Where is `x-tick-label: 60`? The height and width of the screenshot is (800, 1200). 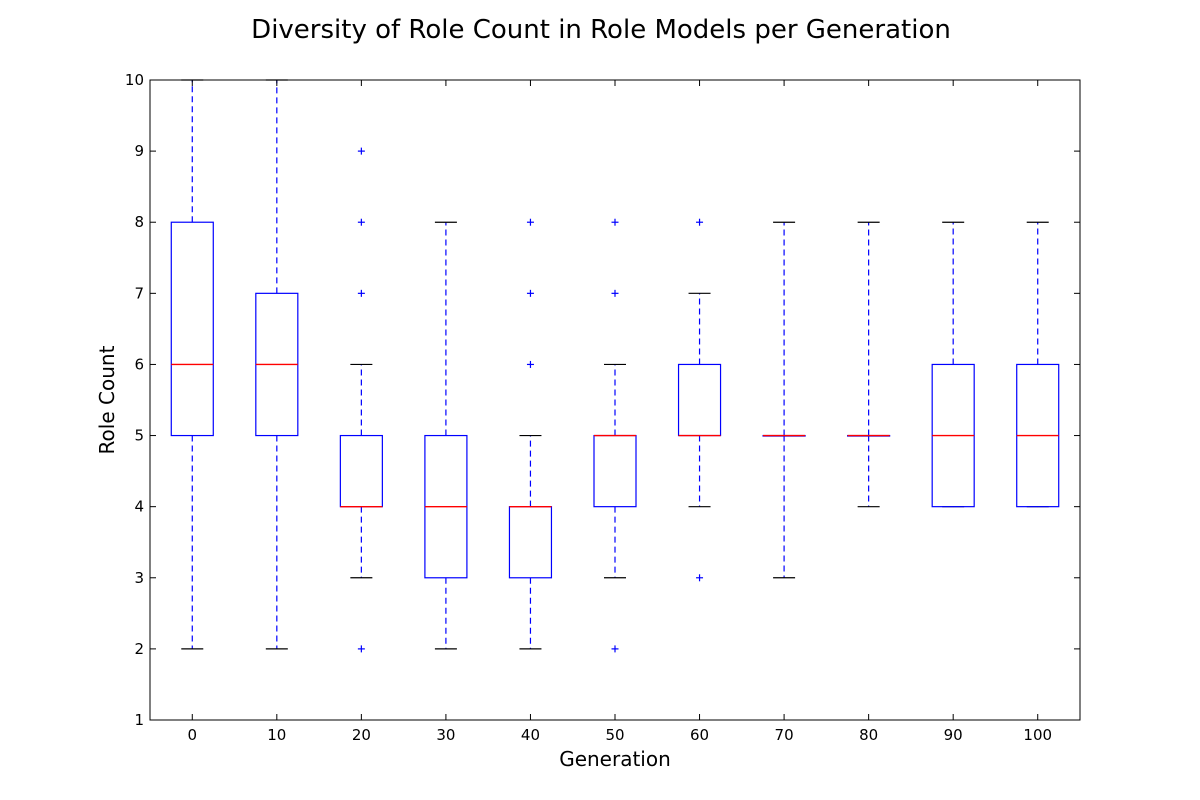 x-tick-label: 60 is located at coordinates (699, 735).